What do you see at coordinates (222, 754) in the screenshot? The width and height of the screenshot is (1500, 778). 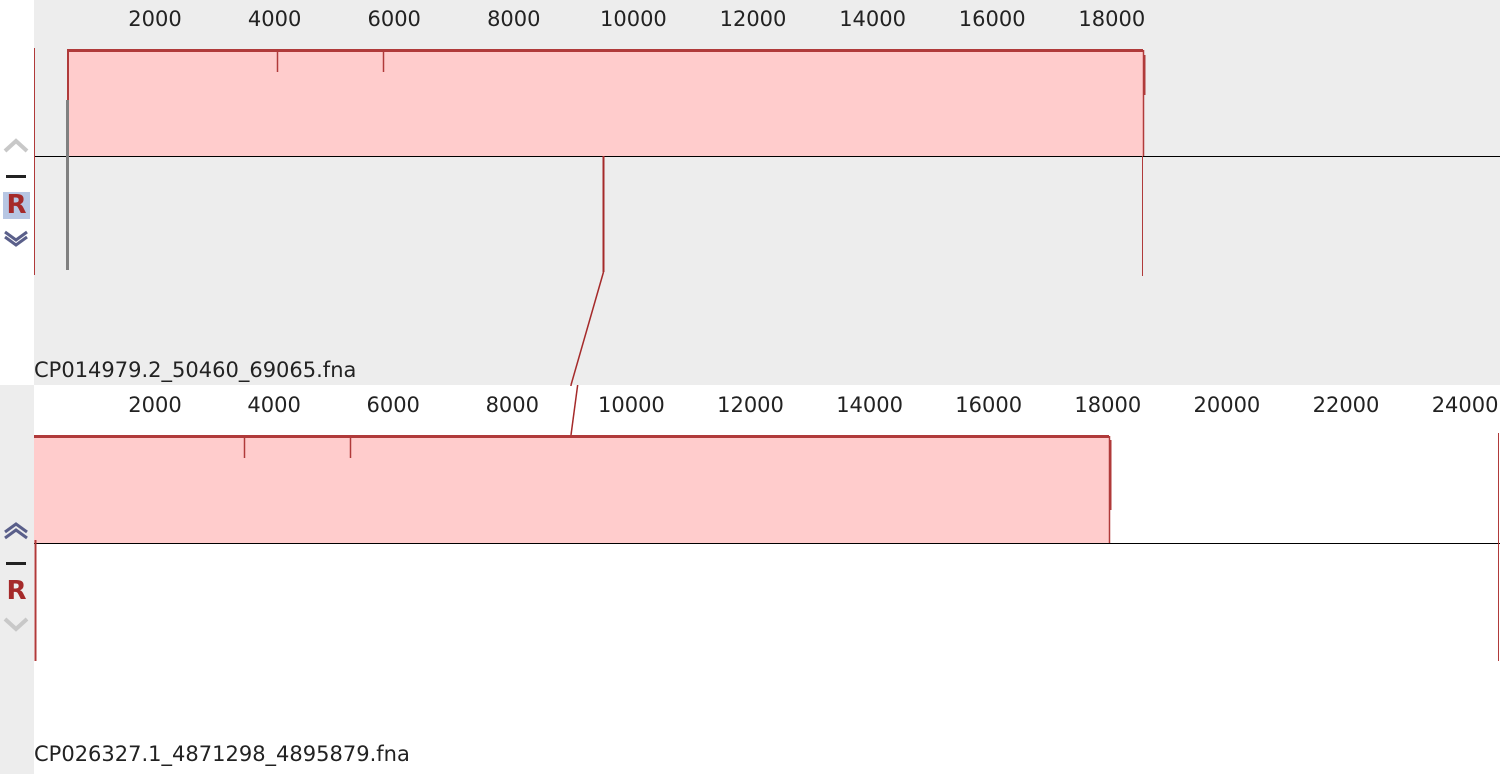 I see `sequence-name: CP026327.1_4871298_4895879.fna` at bounding box center [222, 754].